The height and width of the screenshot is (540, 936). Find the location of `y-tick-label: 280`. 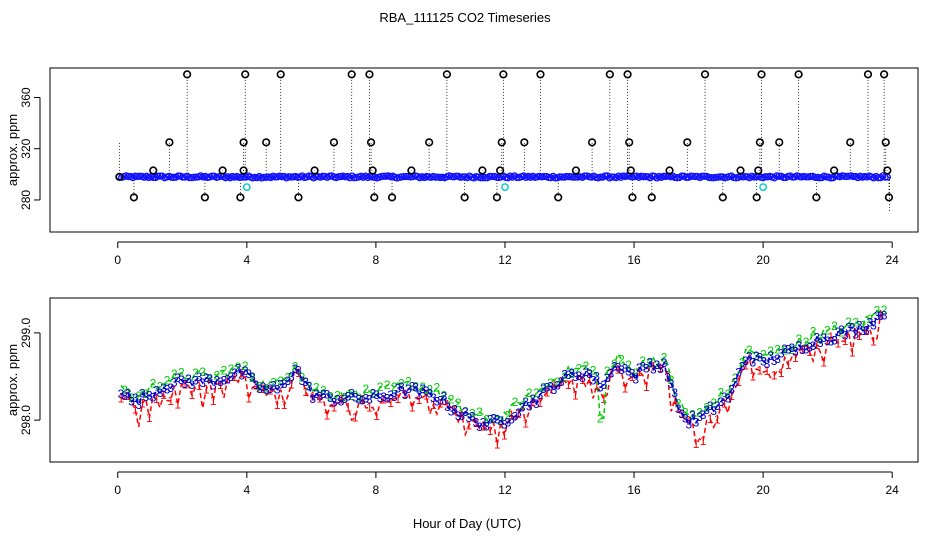

y-tick-label: 280 is located at coordinates (26, 200).